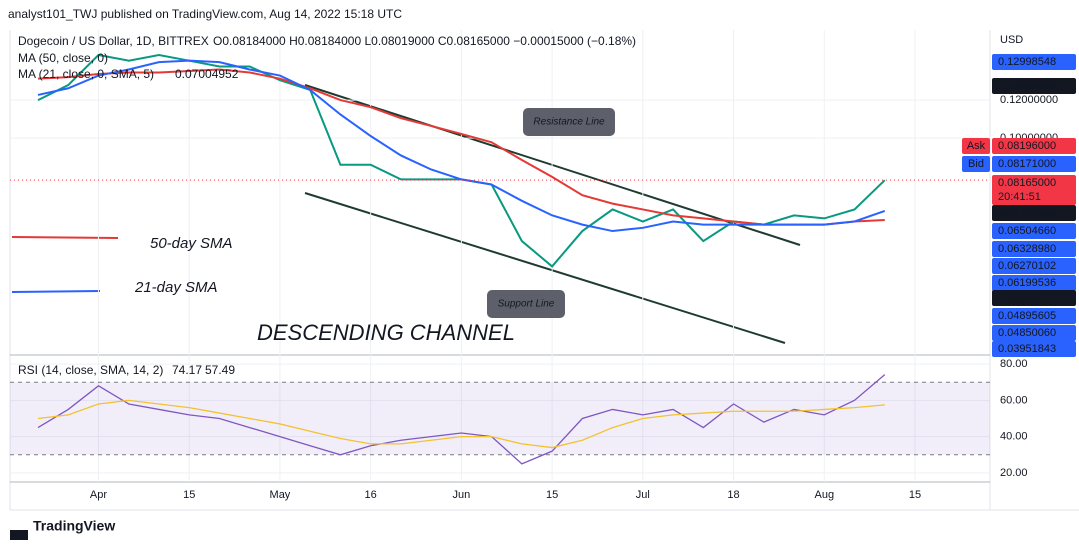 This screenshot has width=1079, height=545. Describe the element at coordinates (545, 268) in the screenshot. I see `support-line` at that location.